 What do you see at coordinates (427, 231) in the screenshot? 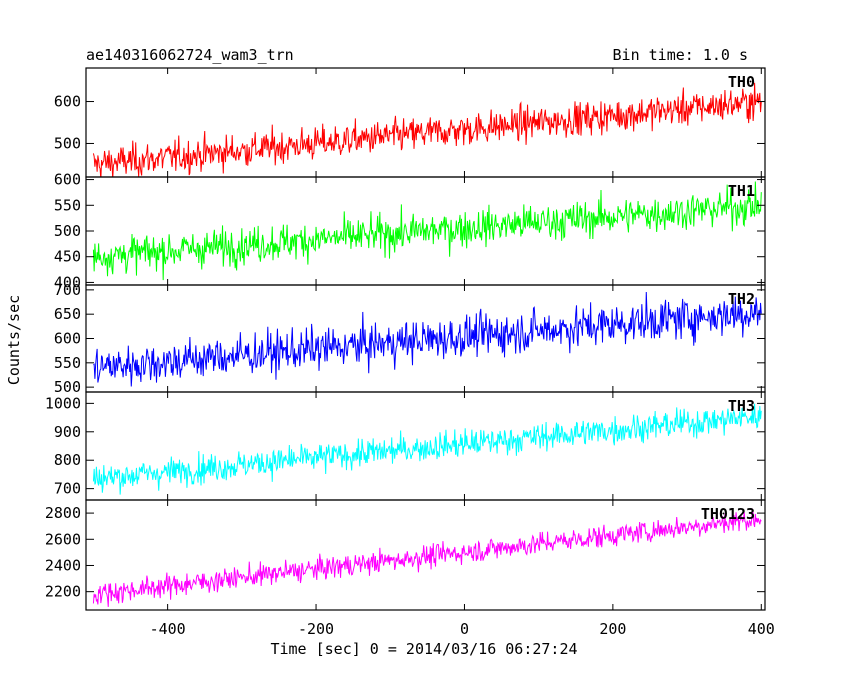
I see `series-line-th1` at bounding box center [427, 231].